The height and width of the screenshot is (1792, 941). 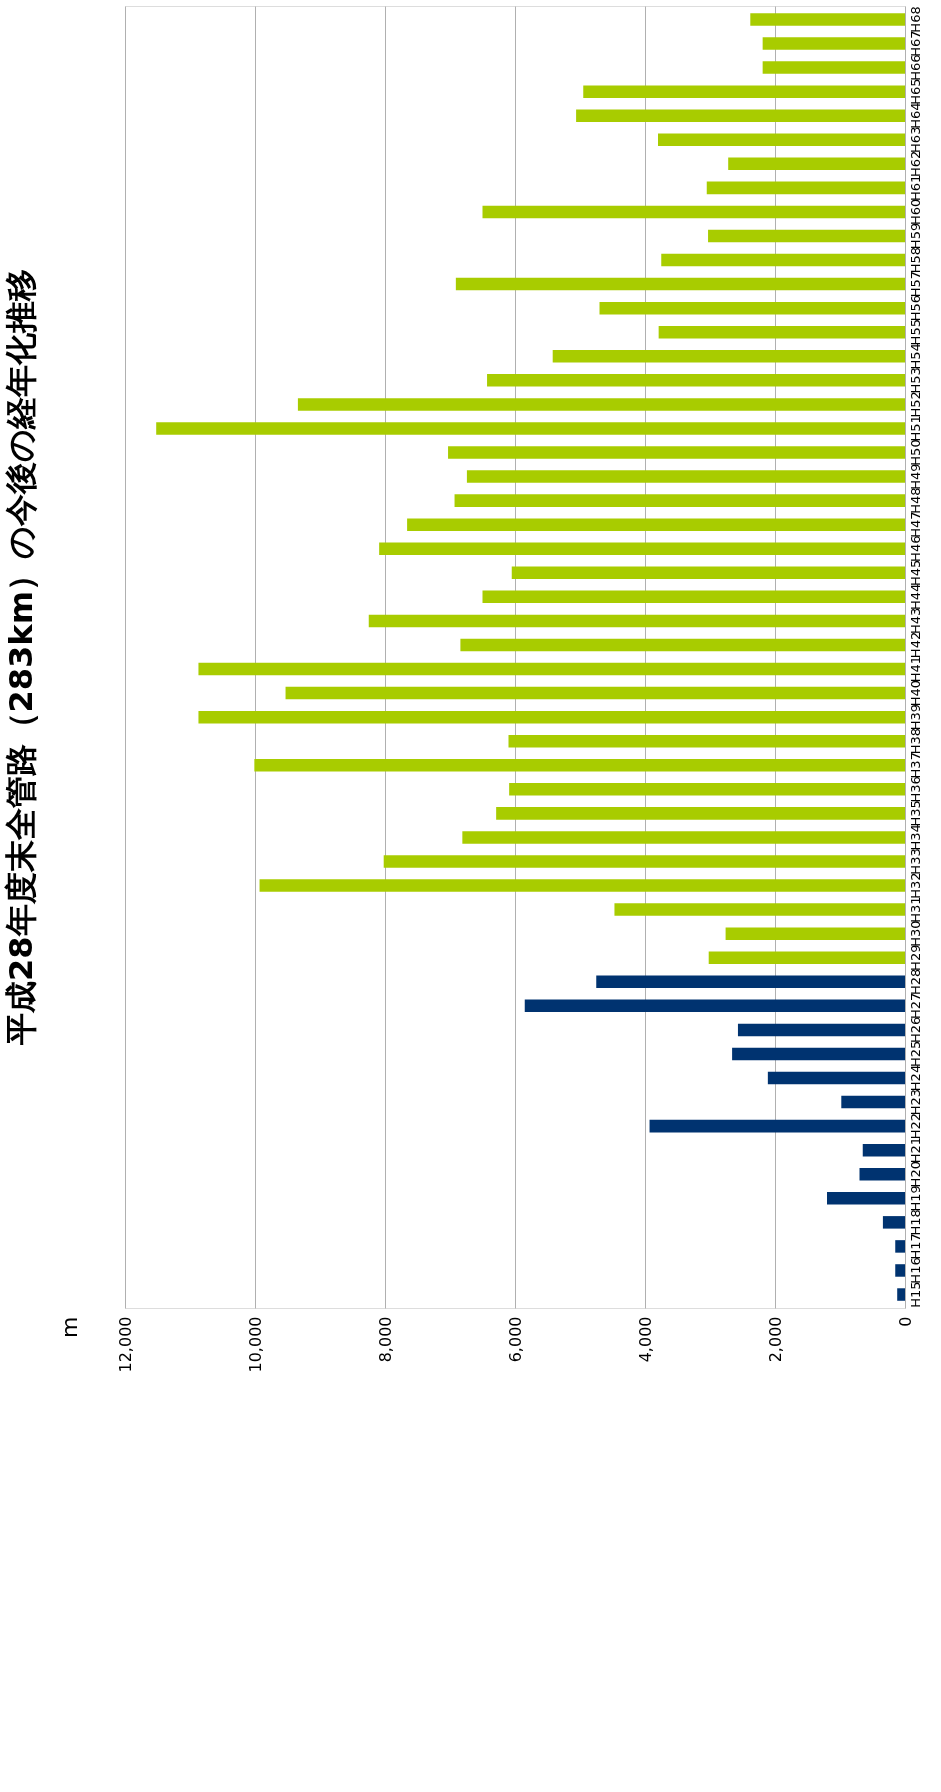 I want to click on y-tick-label: H47, so click(x=915, y=524).